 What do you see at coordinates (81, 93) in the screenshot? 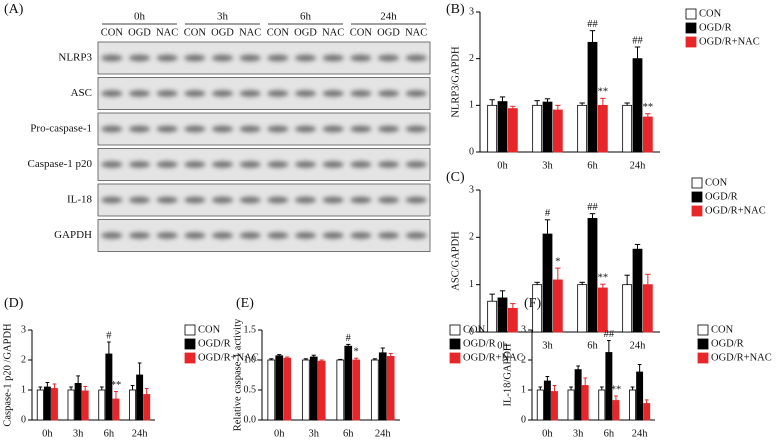
I see `protein-label: ASC` at bounding box center [81, 93].